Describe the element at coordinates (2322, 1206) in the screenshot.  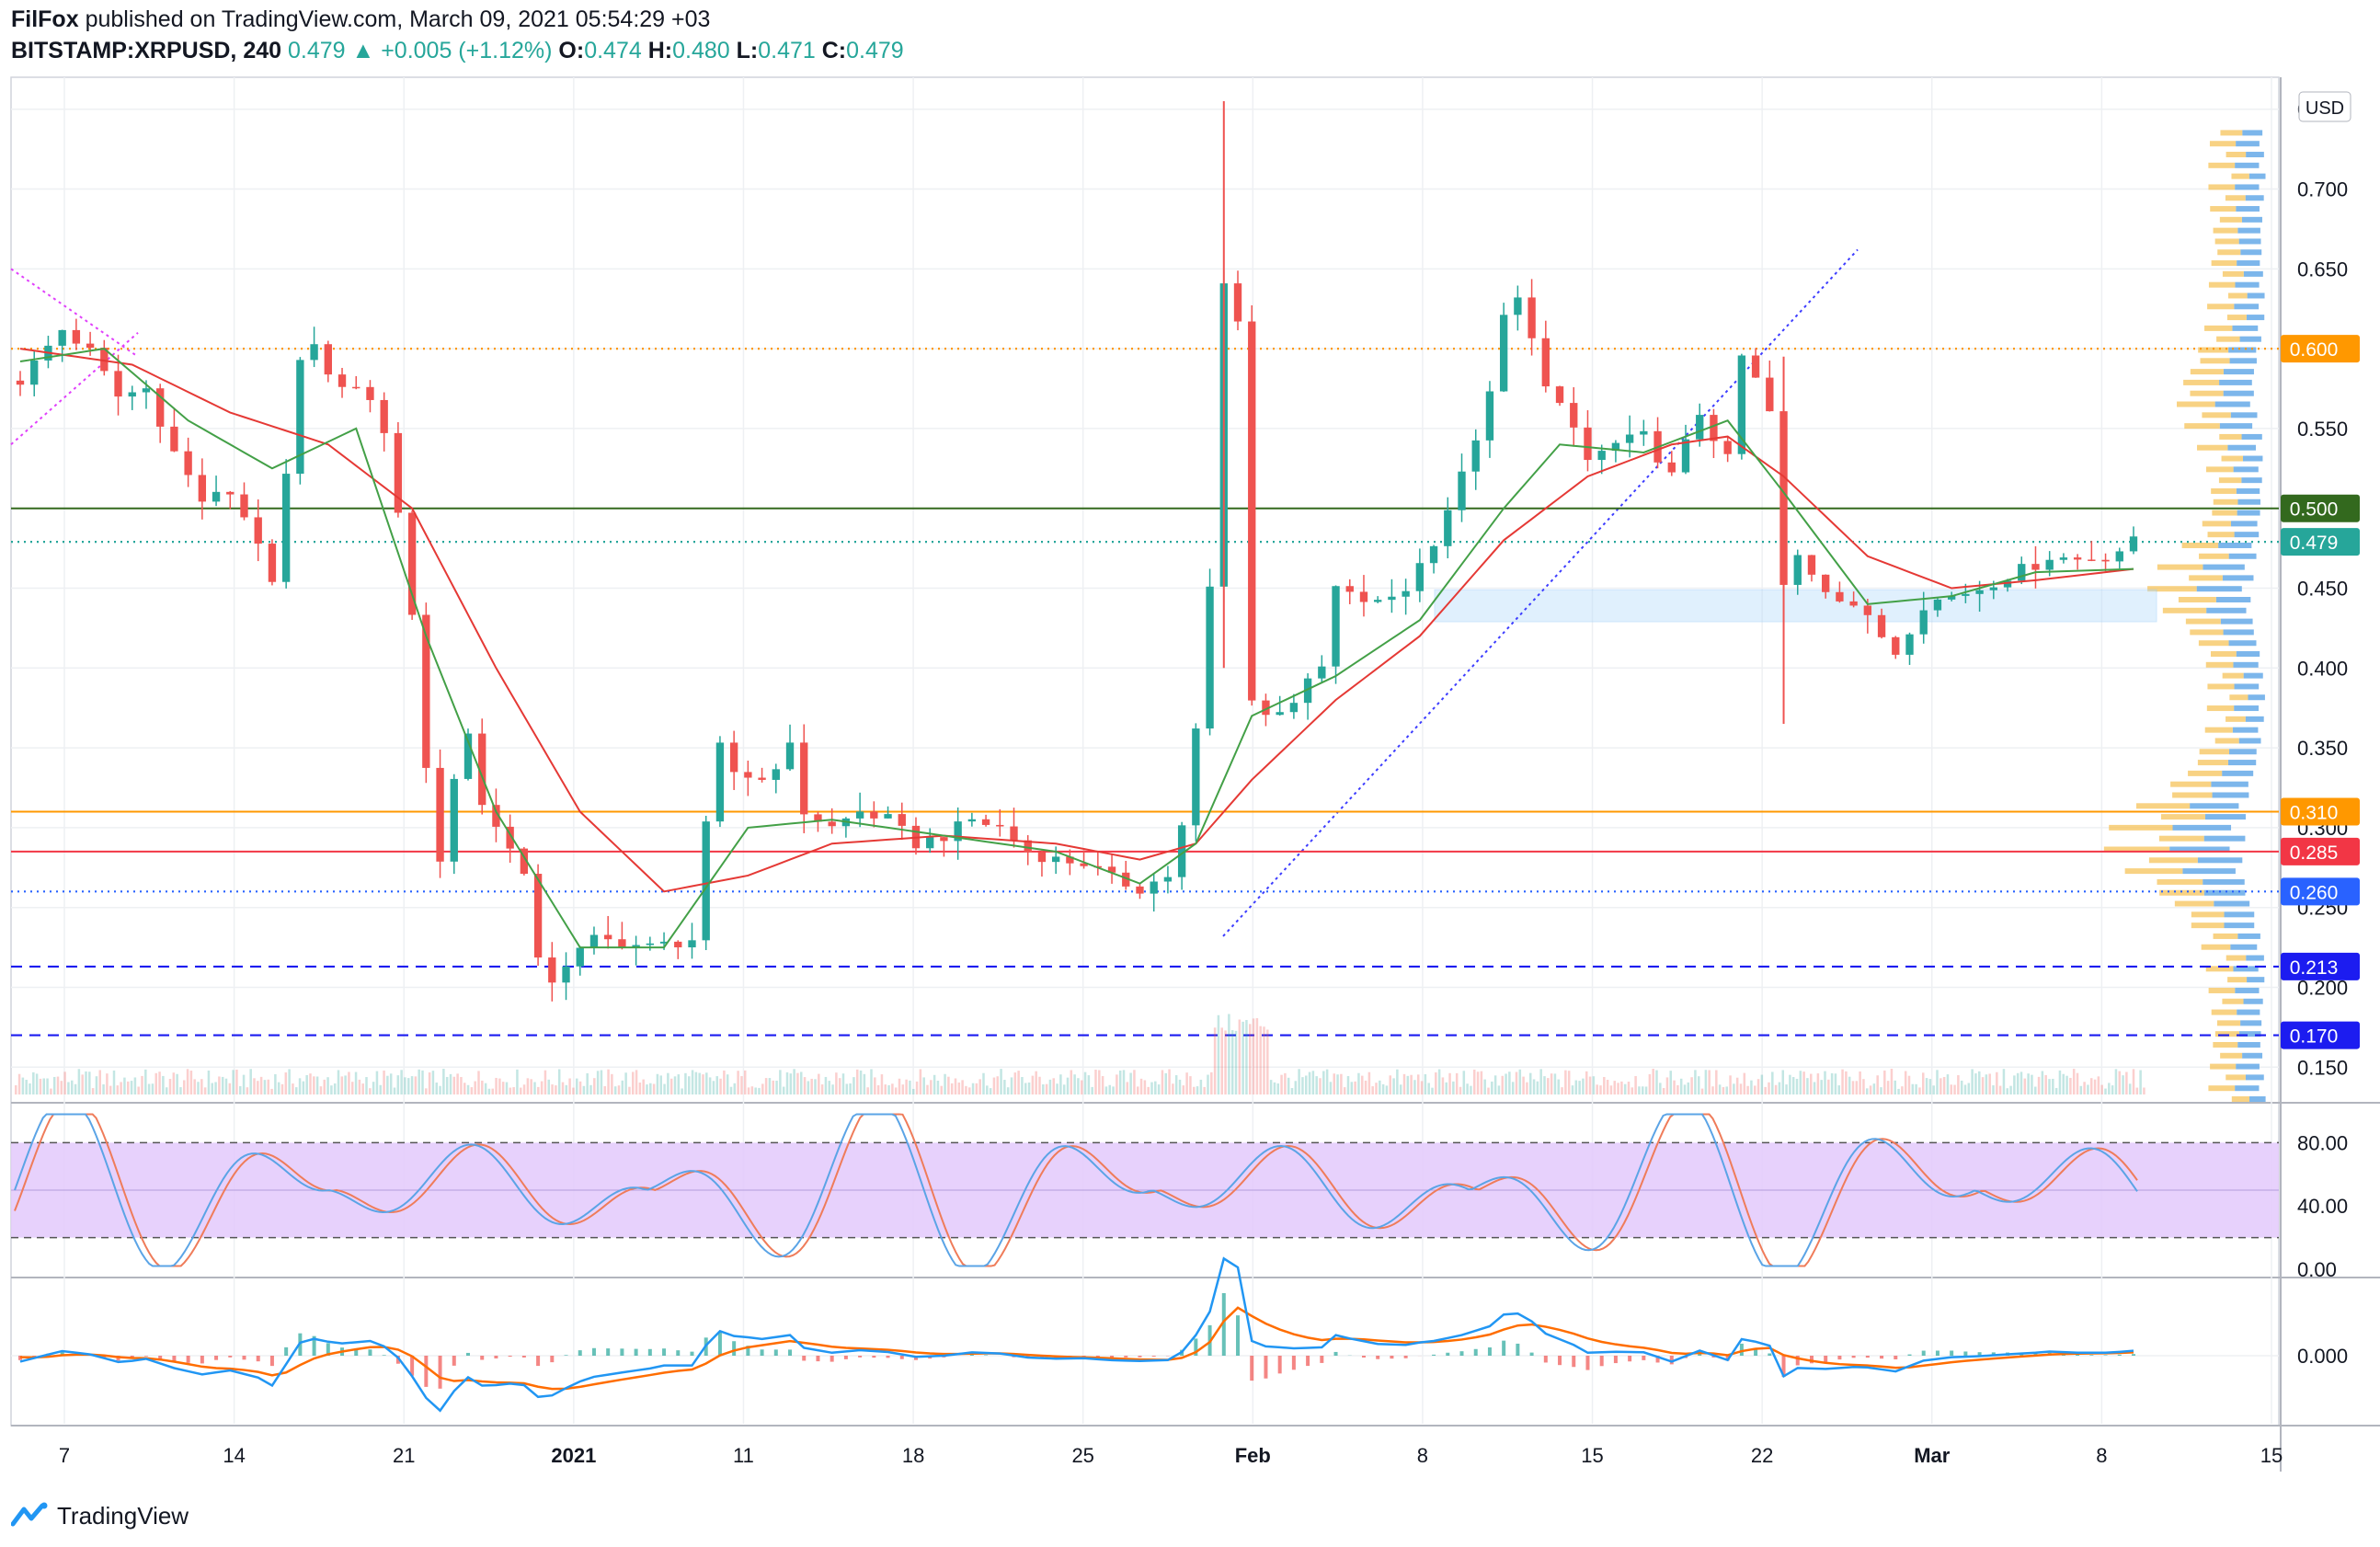
I see `stoch-tick-label: 40.00` at that location.